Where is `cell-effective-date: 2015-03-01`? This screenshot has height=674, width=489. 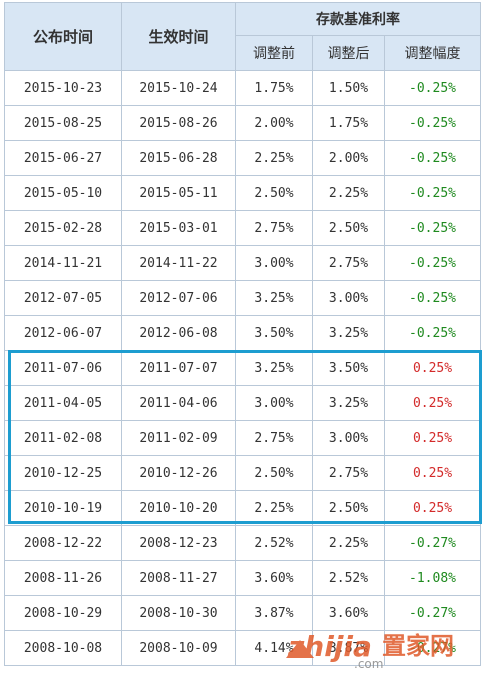 cell-effective-date: 2015-03-01 is located at coordinates (178, 228).